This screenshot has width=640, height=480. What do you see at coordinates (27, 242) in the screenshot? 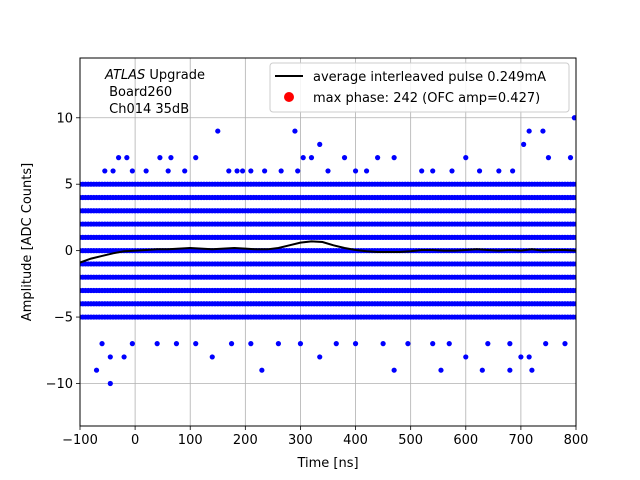
I see `y-axis-label: Amplitude [ADC Counts]` at bounding box center [27, 242].